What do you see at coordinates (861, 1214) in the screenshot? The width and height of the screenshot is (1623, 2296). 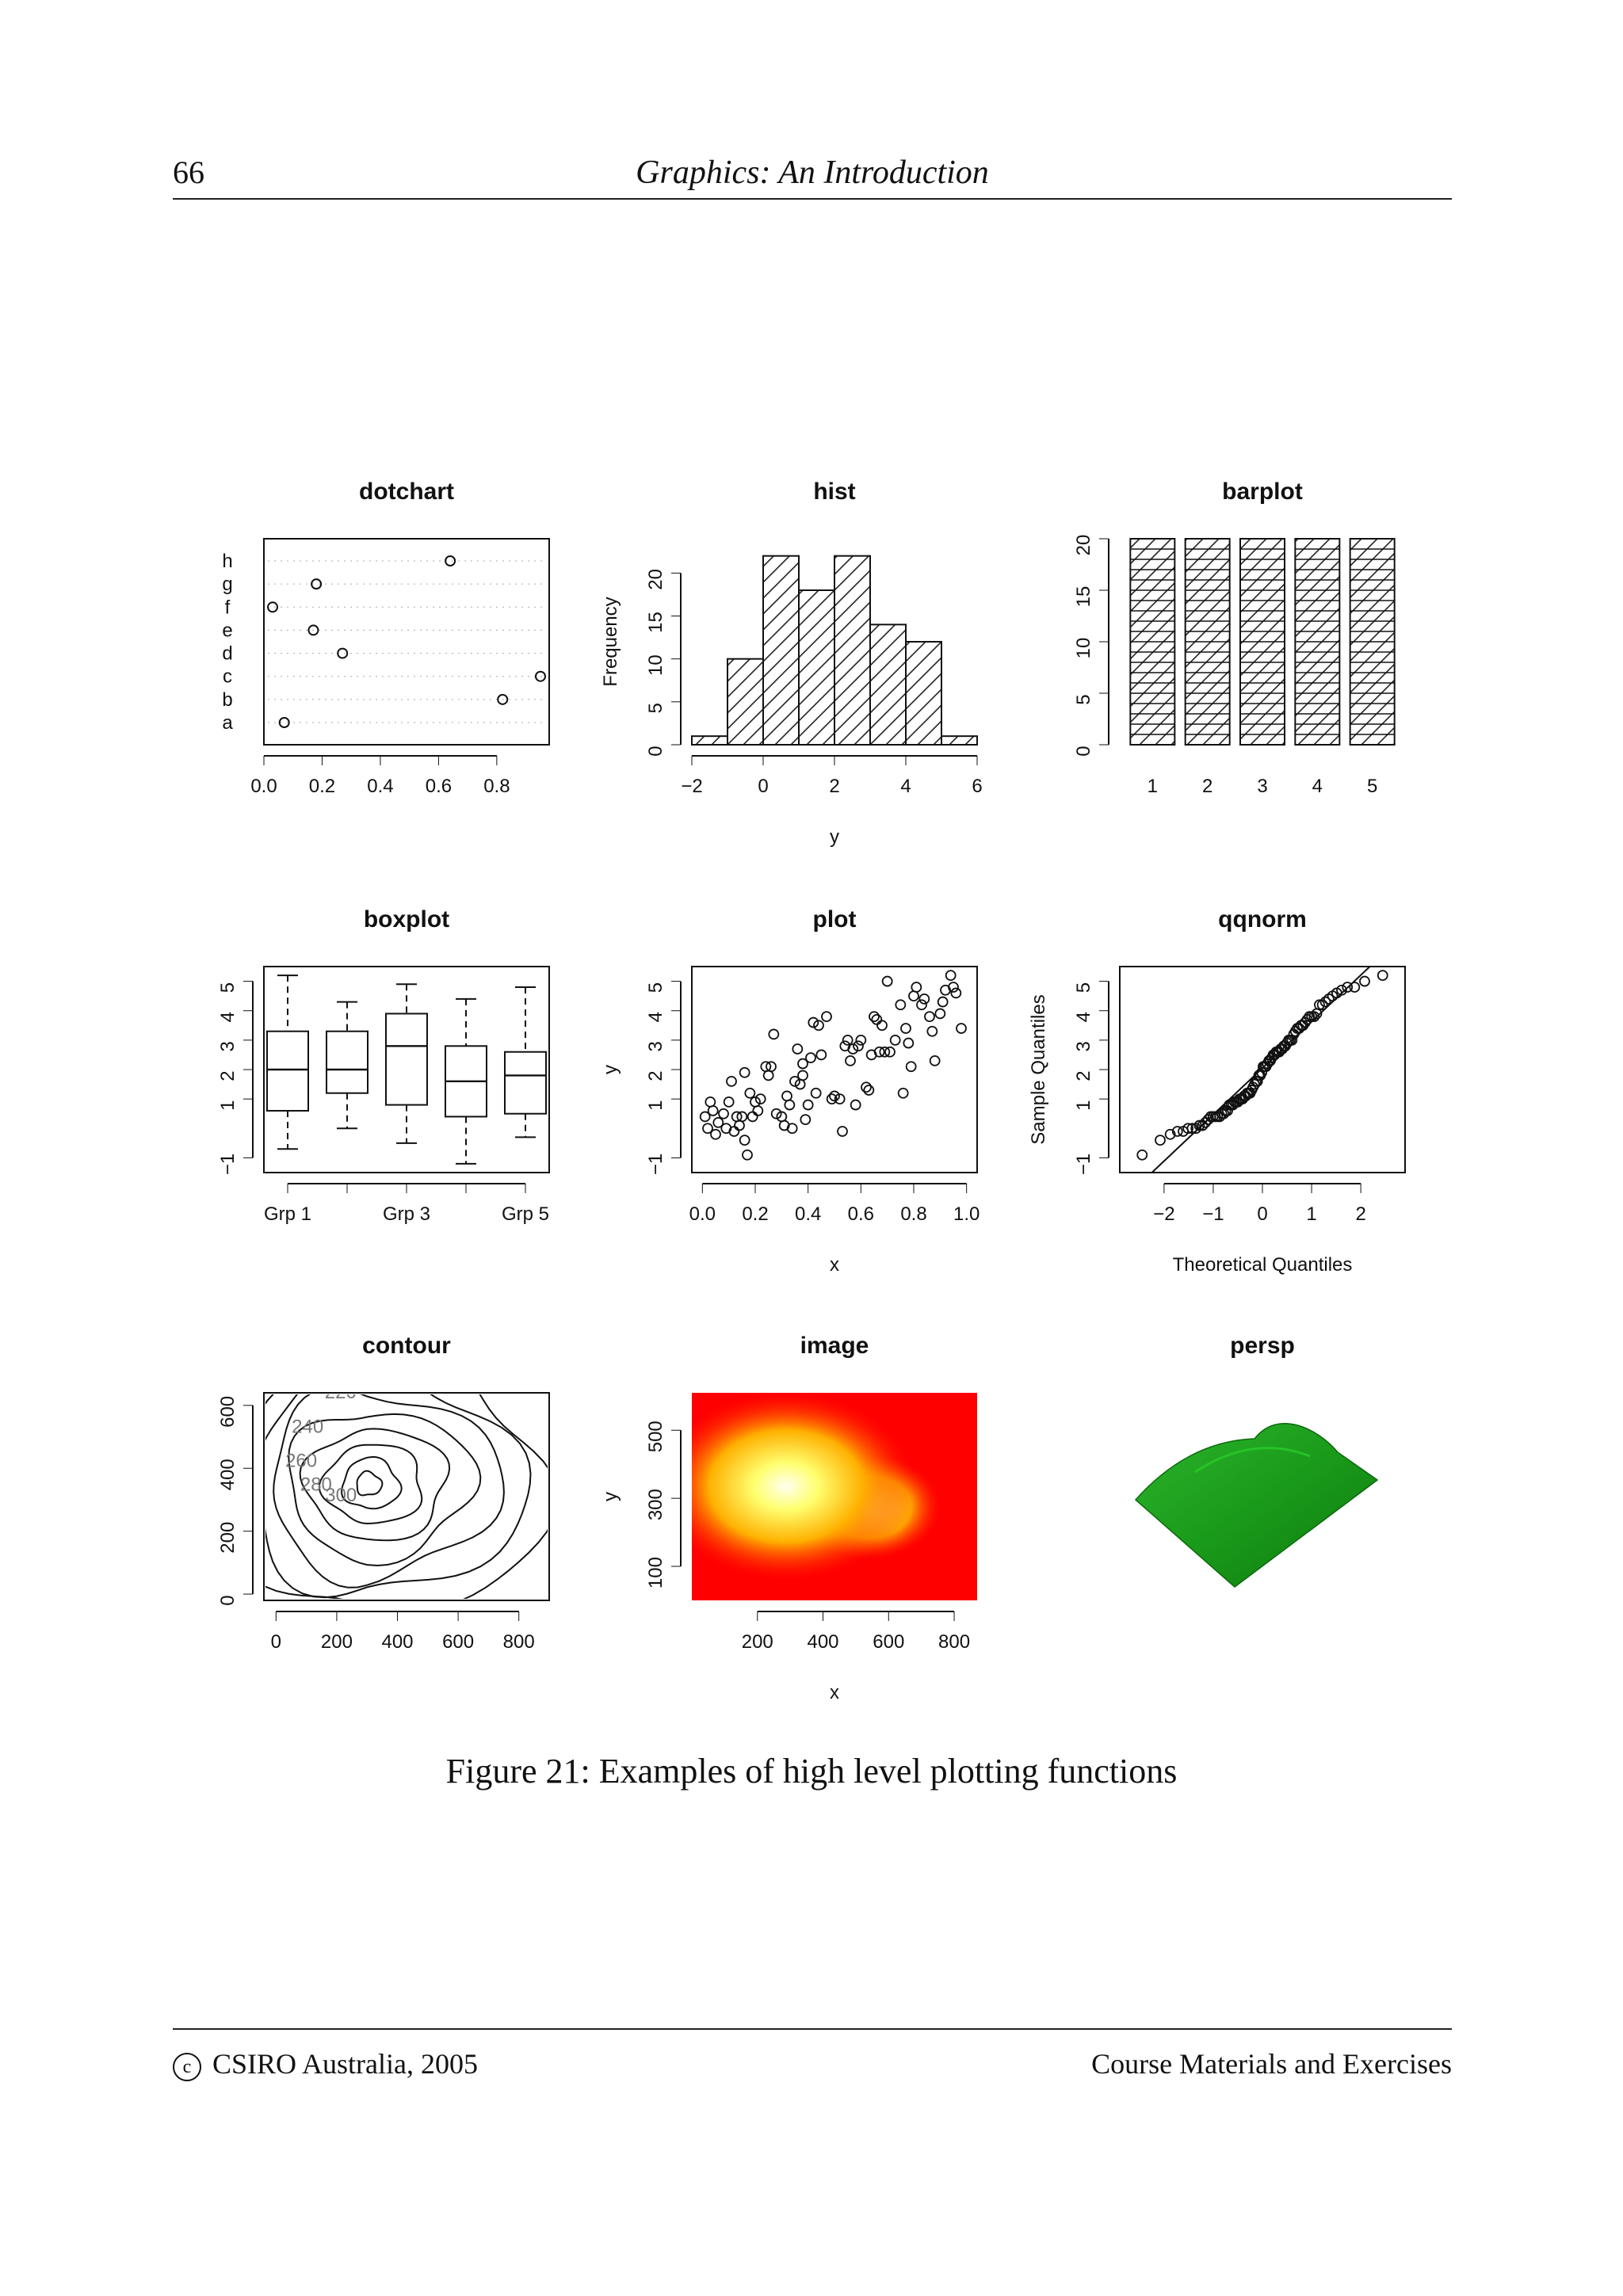 I see `plot-x-tick-label: 0.6` at bounding box center [861, 1214].